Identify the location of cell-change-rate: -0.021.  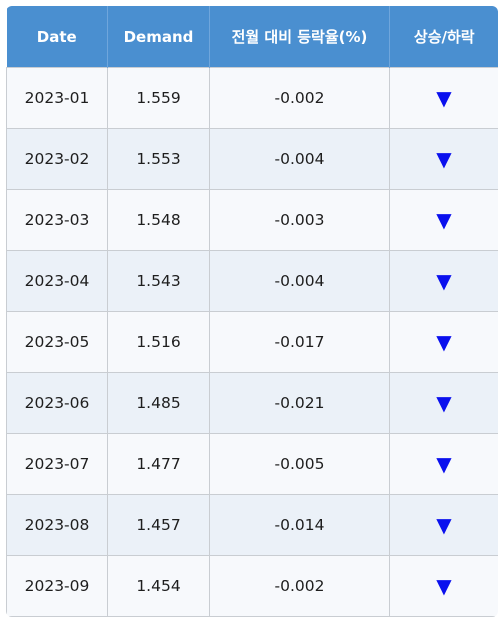
(299, 403).